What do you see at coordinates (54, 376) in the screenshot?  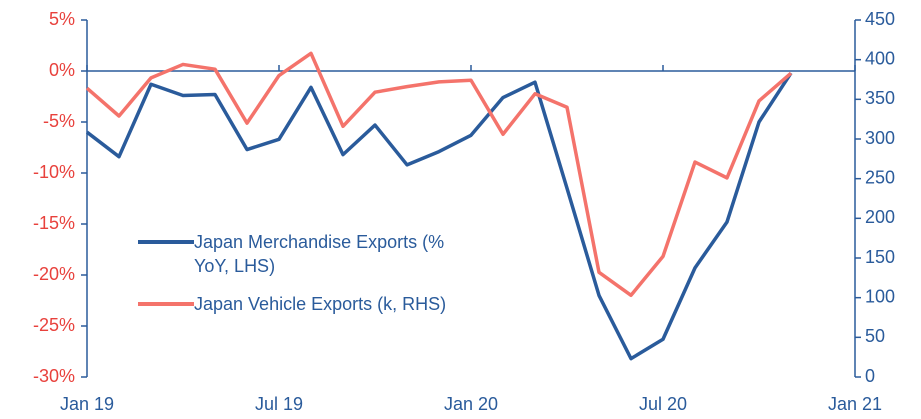 I see `y-tick-label: -30%` at bounding box center [54, 376].